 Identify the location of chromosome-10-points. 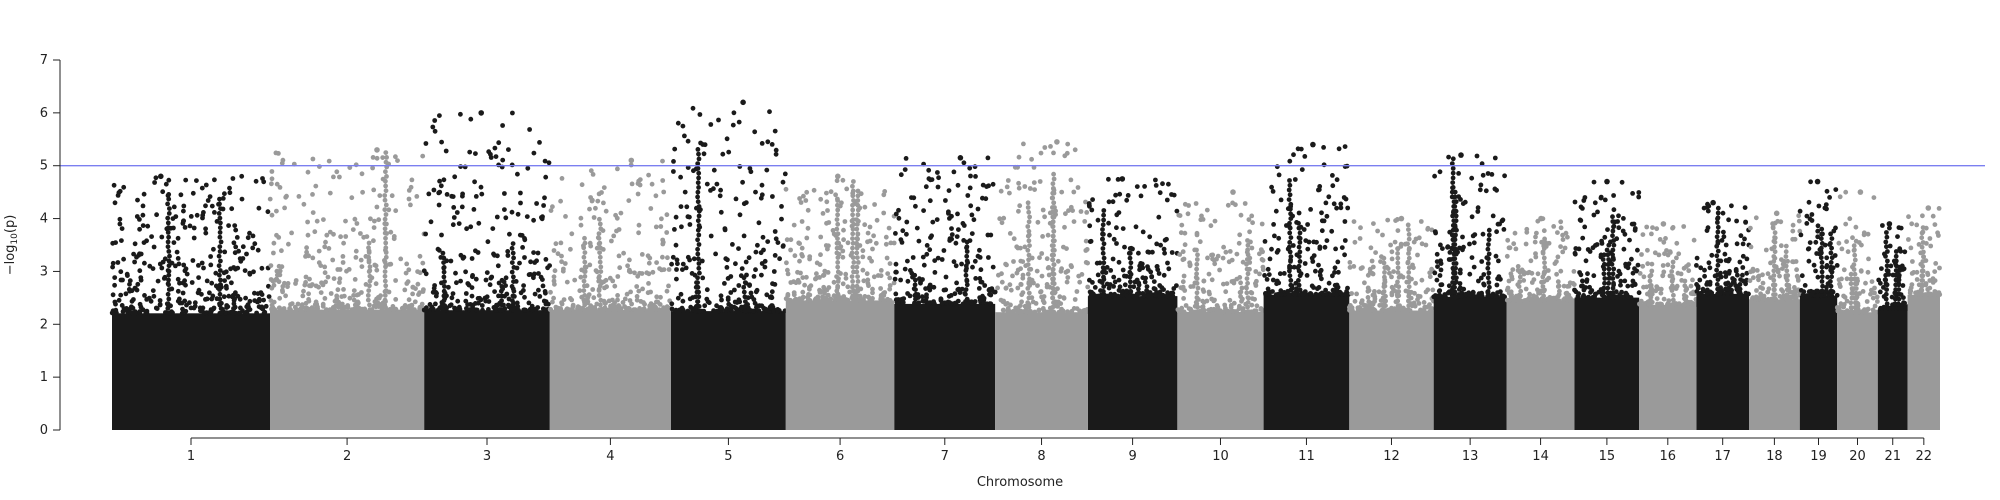
(1220, 309).